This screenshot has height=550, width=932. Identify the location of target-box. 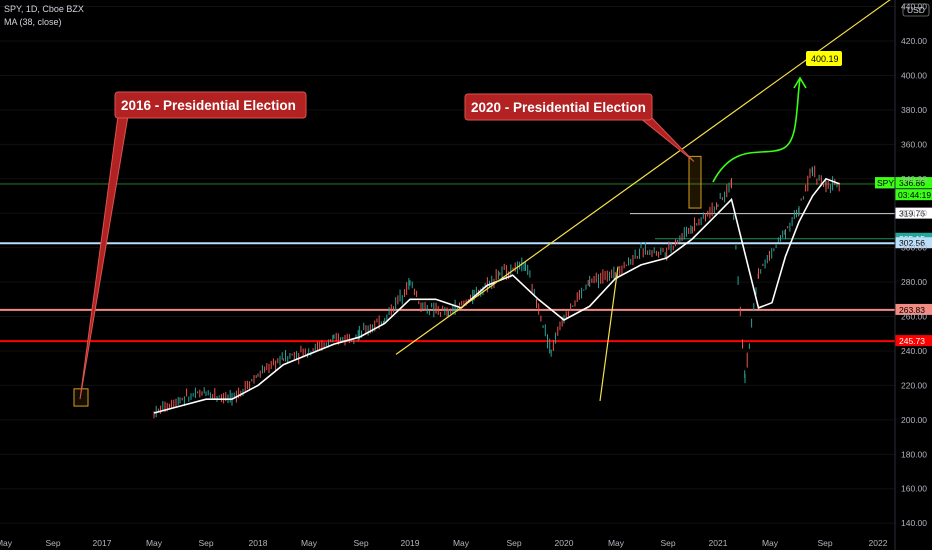
(824, 58).